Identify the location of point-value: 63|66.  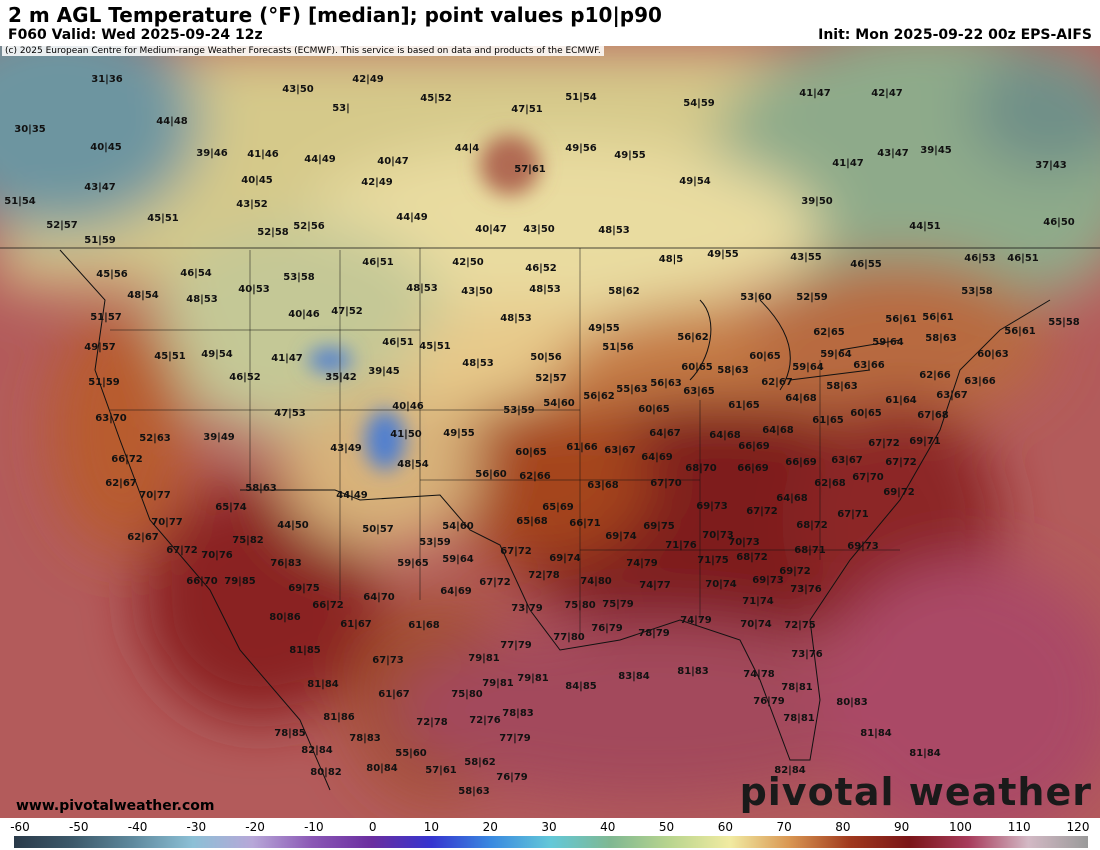
(869, 365).